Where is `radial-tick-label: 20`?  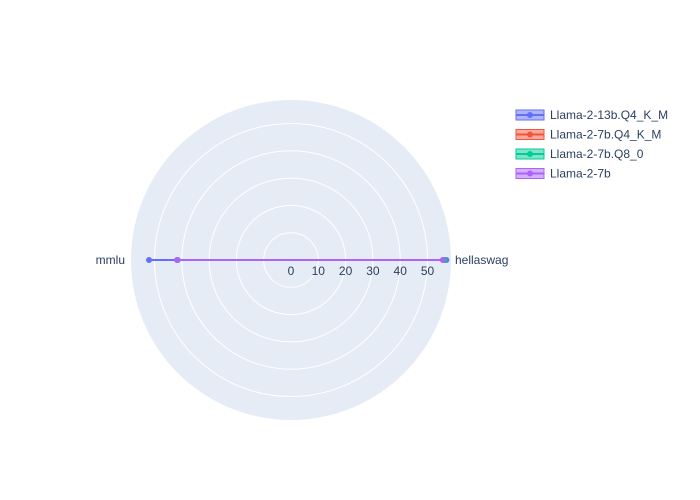 radial-tick-label: 20 is located at coordinates (346, 271).